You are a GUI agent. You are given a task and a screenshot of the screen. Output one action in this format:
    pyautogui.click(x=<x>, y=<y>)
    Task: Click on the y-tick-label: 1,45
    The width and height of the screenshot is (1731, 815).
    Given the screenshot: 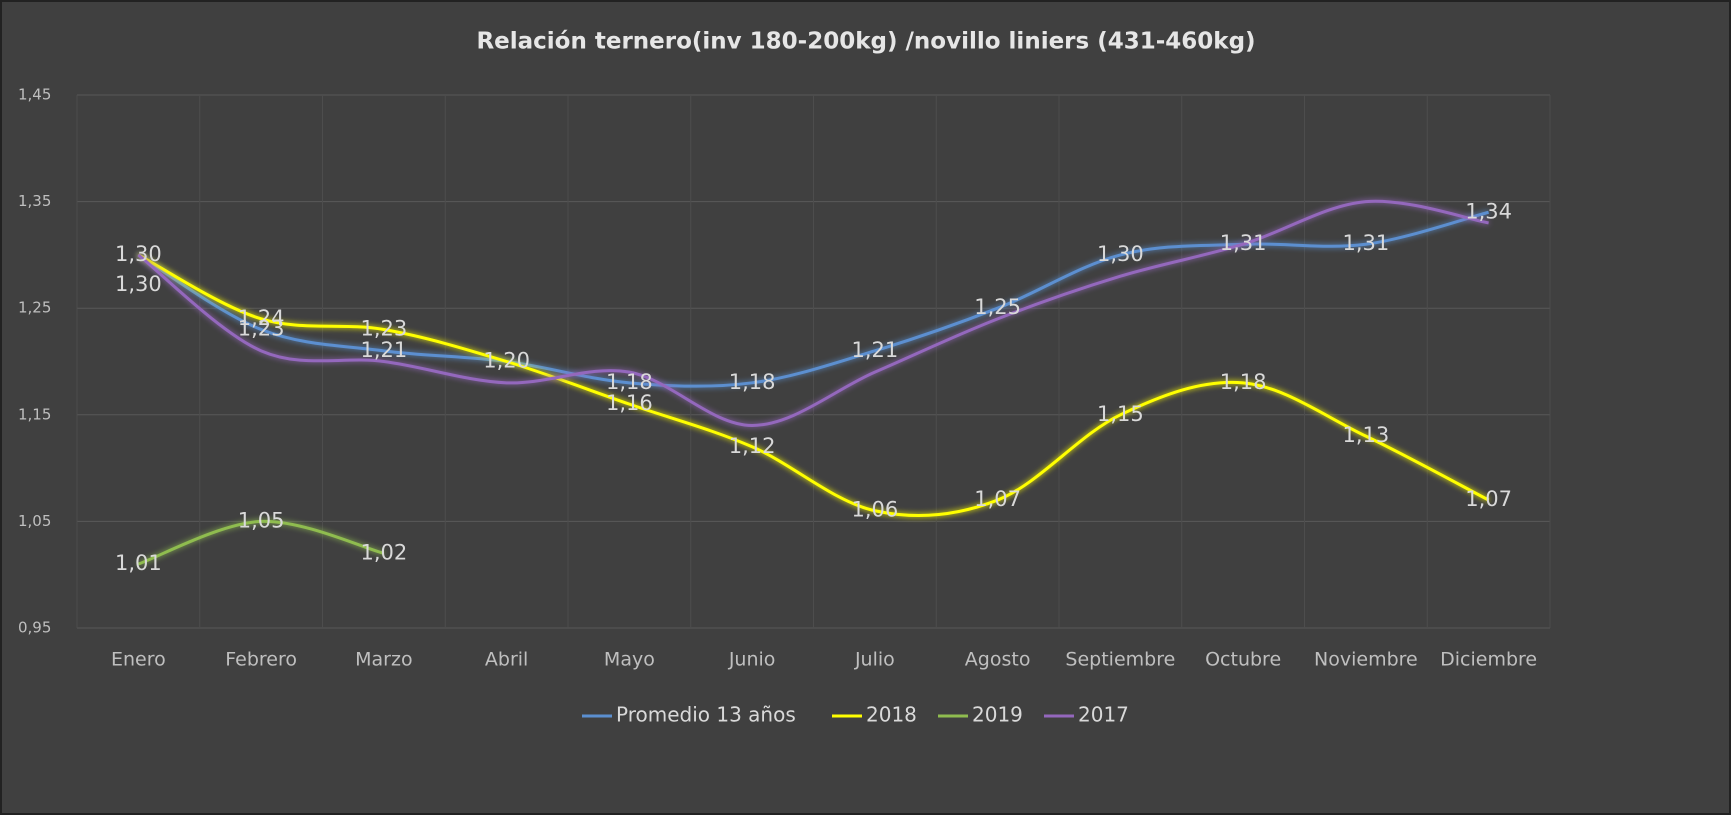 What is the action you would take?
    pyautogui.click(x=34, y=95)
    